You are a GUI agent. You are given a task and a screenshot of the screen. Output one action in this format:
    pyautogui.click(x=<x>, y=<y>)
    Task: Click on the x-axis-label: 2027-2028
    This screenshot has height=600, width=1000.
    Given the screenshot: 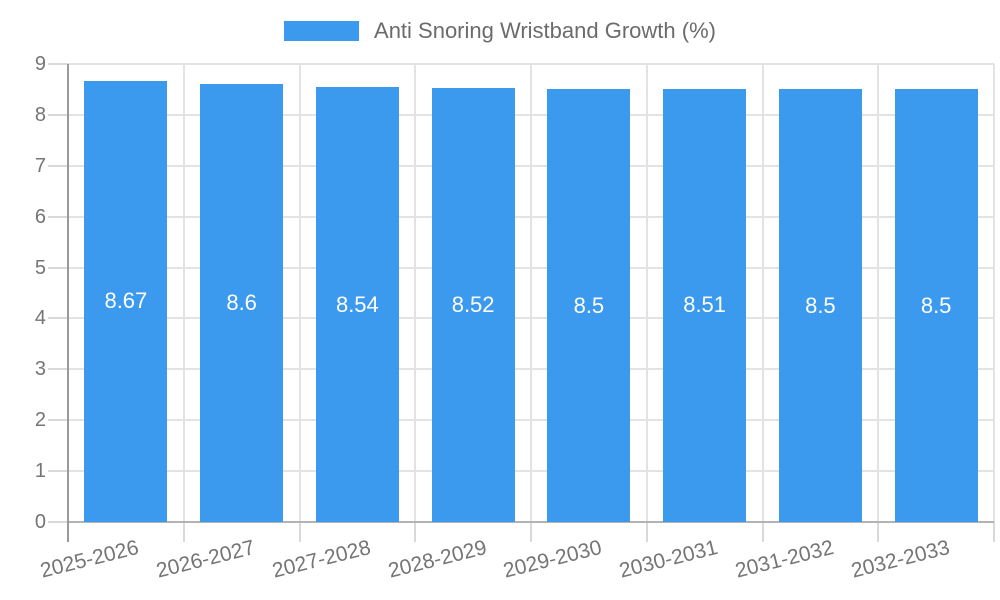 What is the action you would take?
    pyautogui.click(x=321, y=559)
    